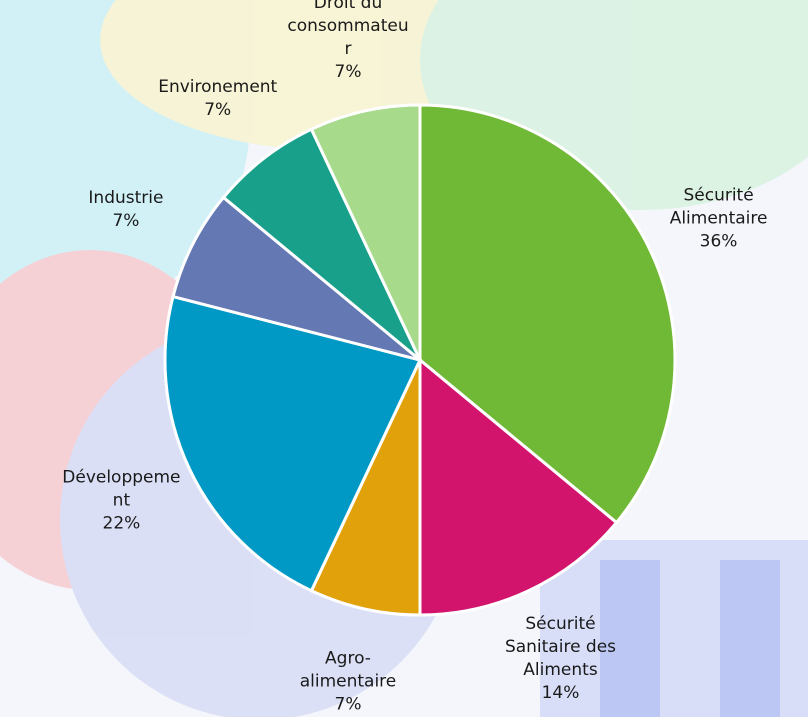  I want to click on slice-label: Développement 22%, so click(121, 500).